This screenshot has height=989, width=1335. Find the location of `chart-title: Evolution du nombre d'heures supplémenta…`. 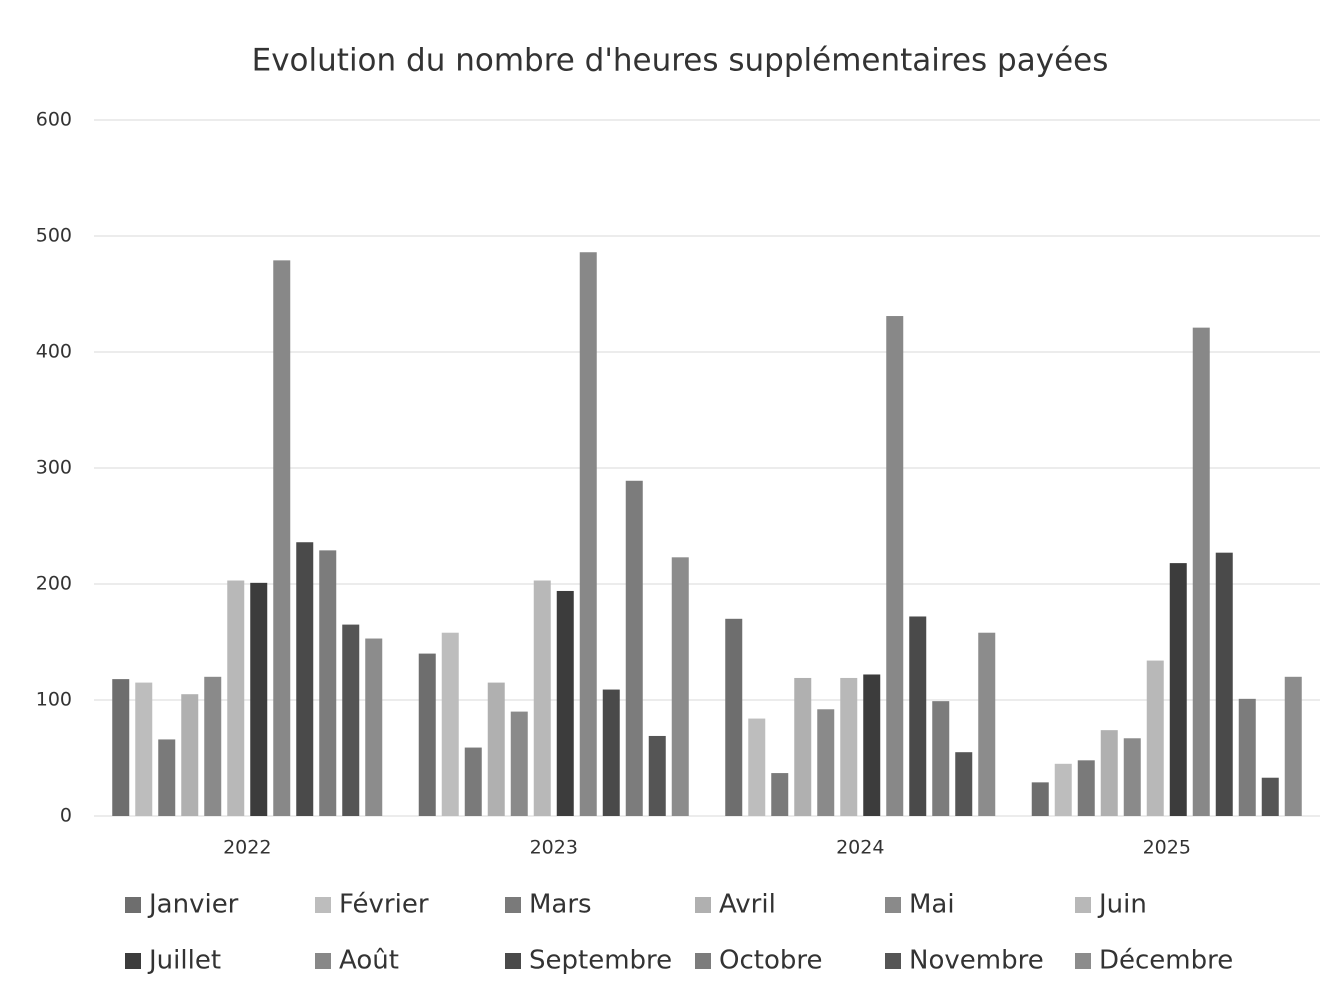

chart-title: Evolution du nombre d'heures supplémenta… is located at coordinates (680, 61).